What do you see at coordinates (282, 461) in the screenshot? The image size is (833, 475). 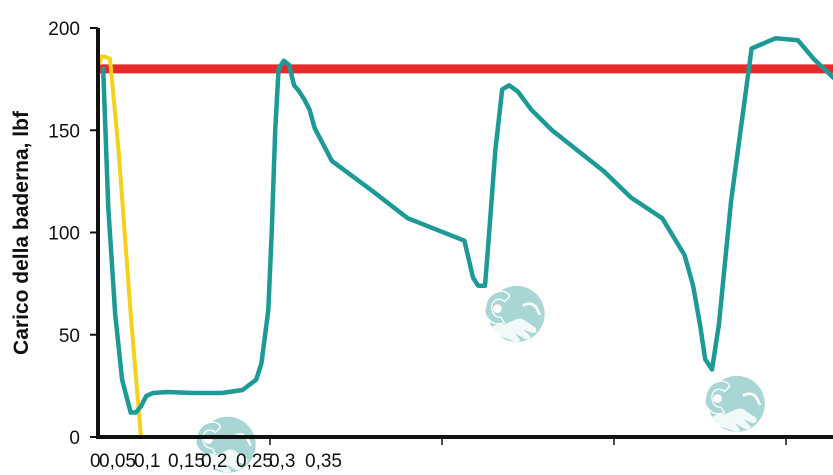 I see `x-tick-label: 0,3` at bounding box center [282, 461].